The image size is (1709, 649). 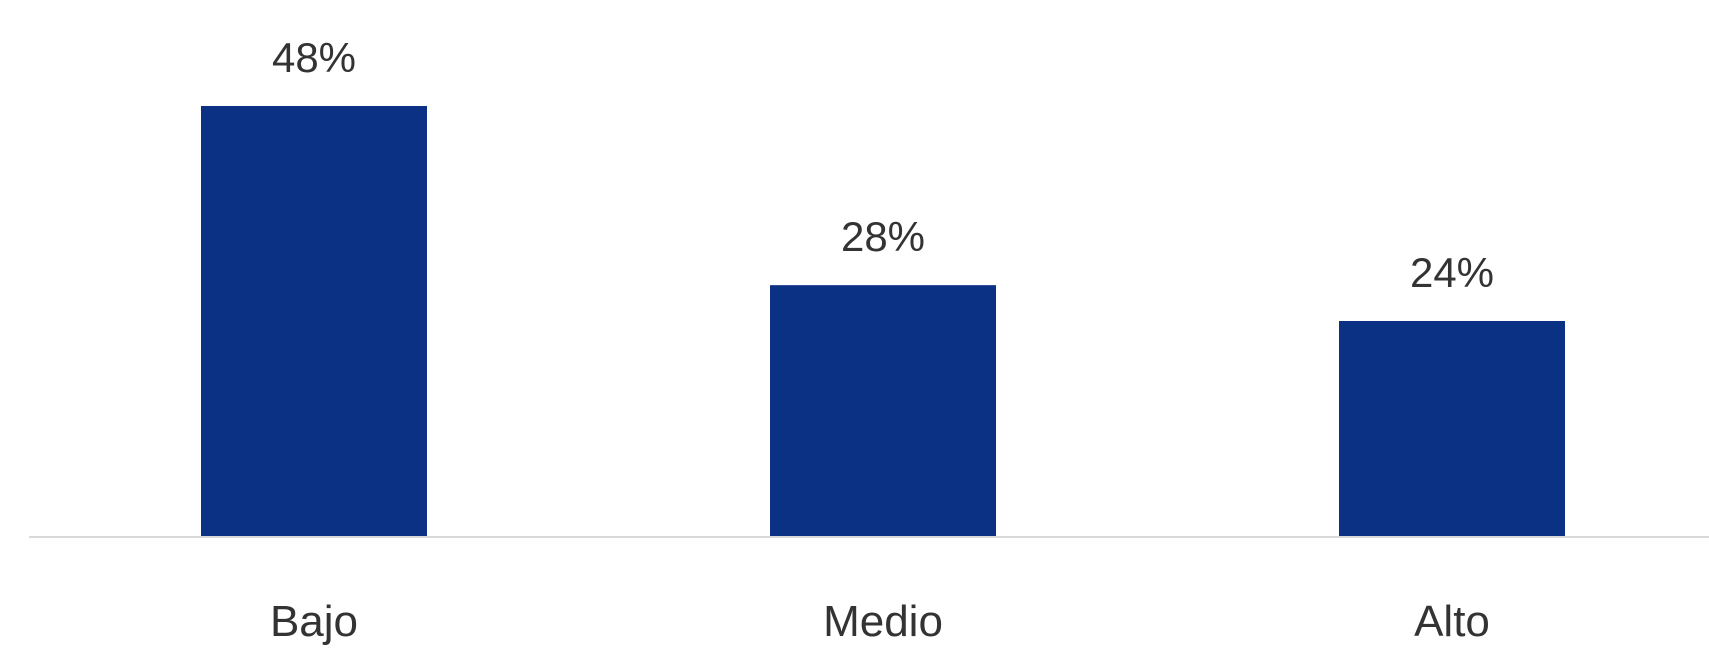 I want to click on x-tick-labels-group: Bajo Medio Alto, so click(x=880, y=621).